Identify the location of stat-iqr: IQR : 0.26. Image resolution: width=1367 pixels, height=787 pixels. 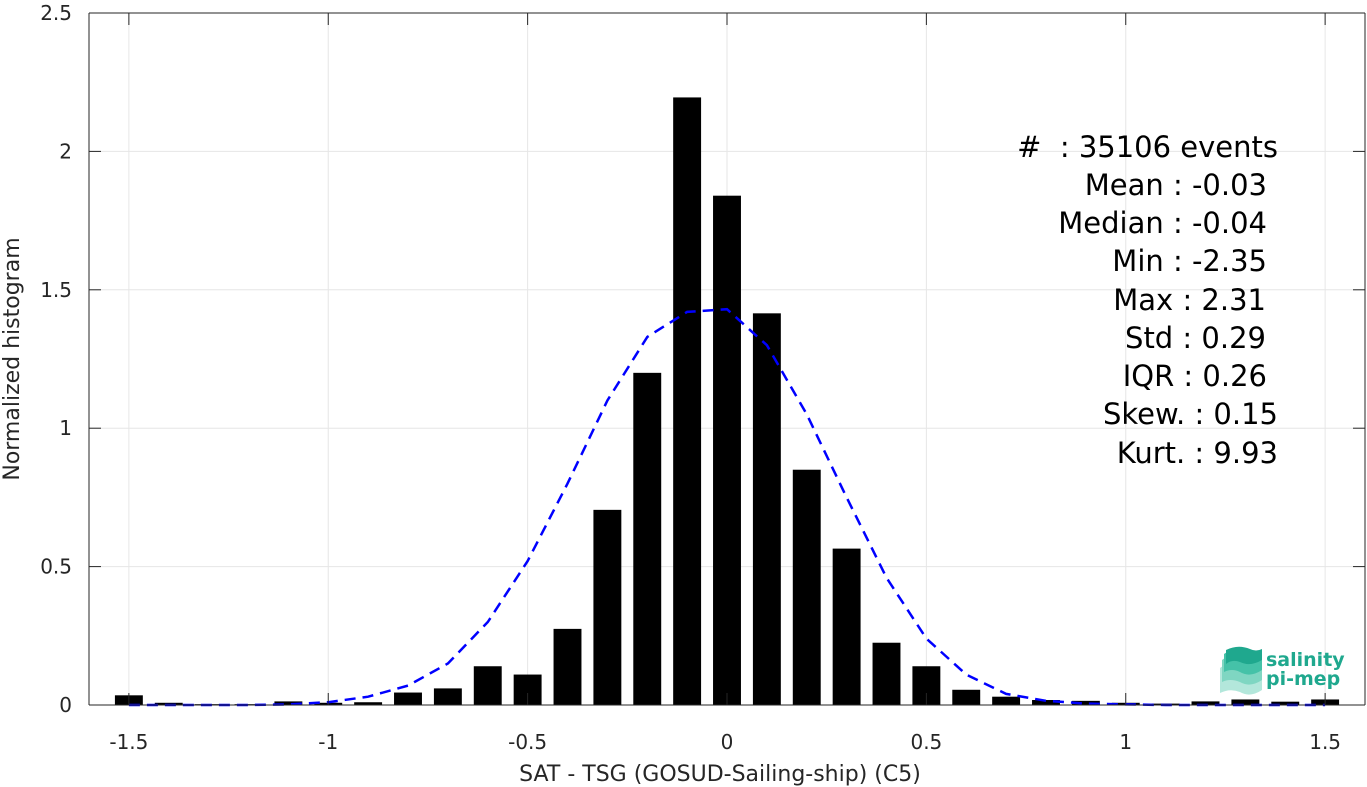
(1195, 376).